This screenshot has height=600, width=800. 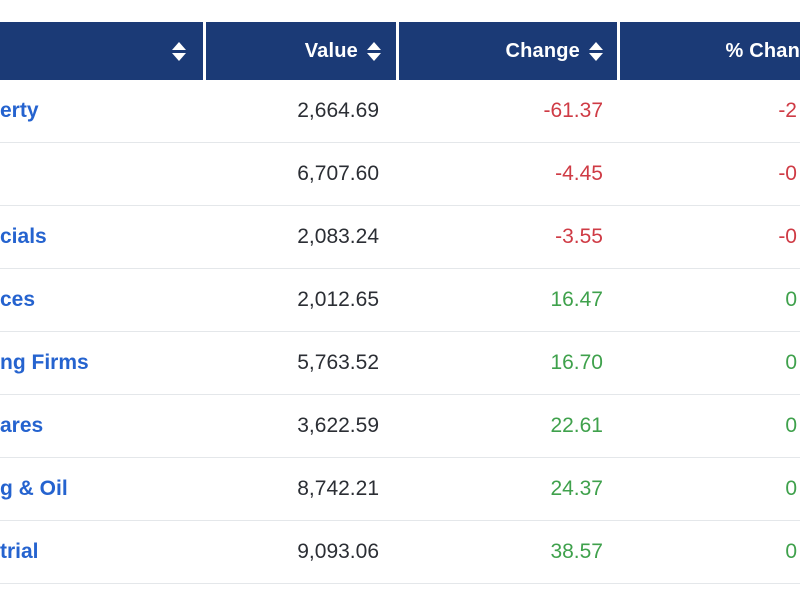 I want to click on change-cell: 24.37, so click(x=576, y=488).